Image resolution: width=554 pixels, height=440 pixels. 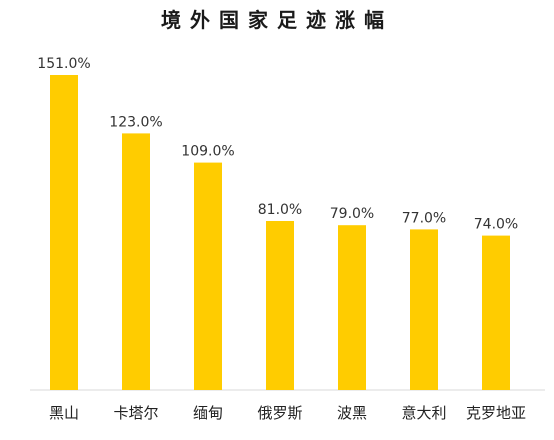 What do you see at coordinates (135, 413) in the screenshot?
I see `category-label-2: 卡塔尔` at bounding box center [135, 413].